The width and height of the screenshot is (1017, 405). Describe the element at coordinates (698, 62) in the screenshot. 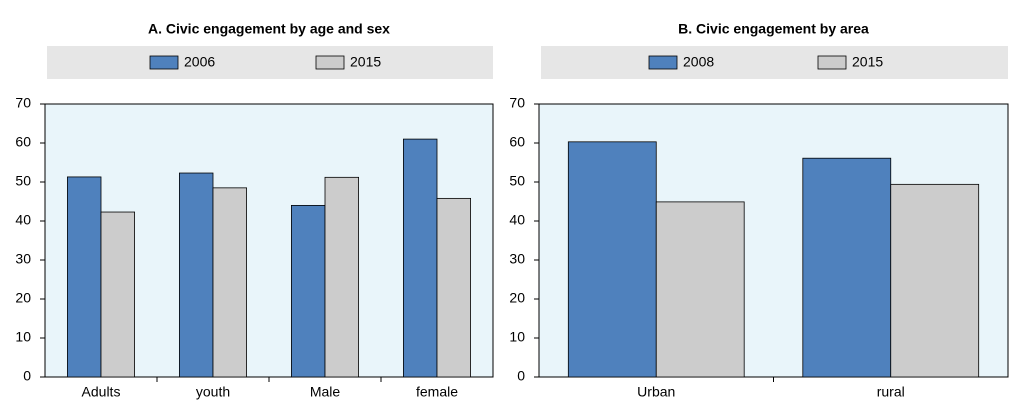

I see `legend-label: 2008` at that location.